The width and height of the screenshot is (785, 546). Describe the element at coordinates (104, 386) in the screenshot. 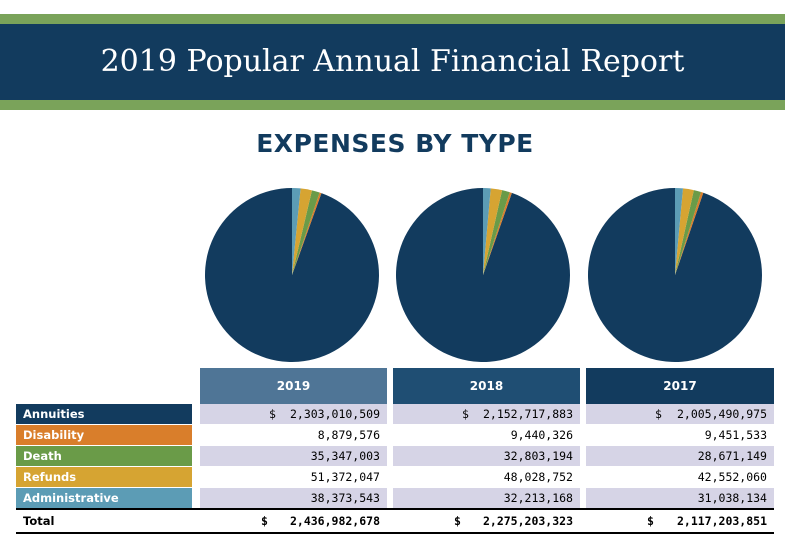

I see `table-header-blank` at that location.